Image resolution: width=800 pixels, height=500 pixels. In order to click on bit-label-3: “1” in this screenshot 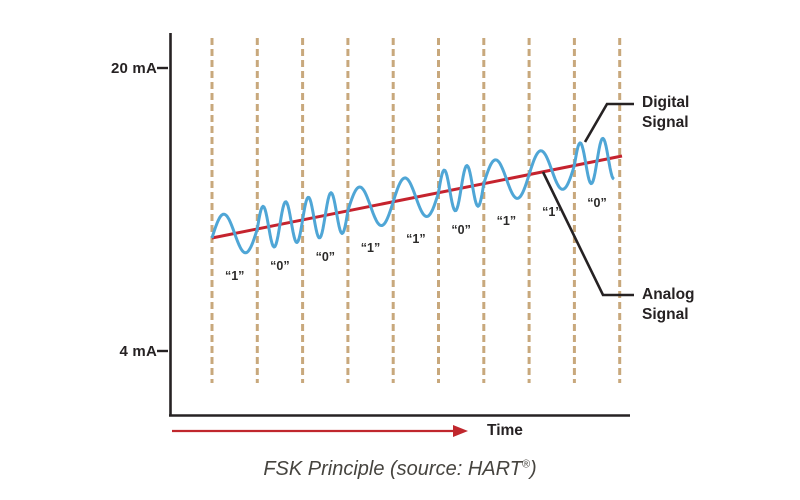, I will do `click(370, 248)`.